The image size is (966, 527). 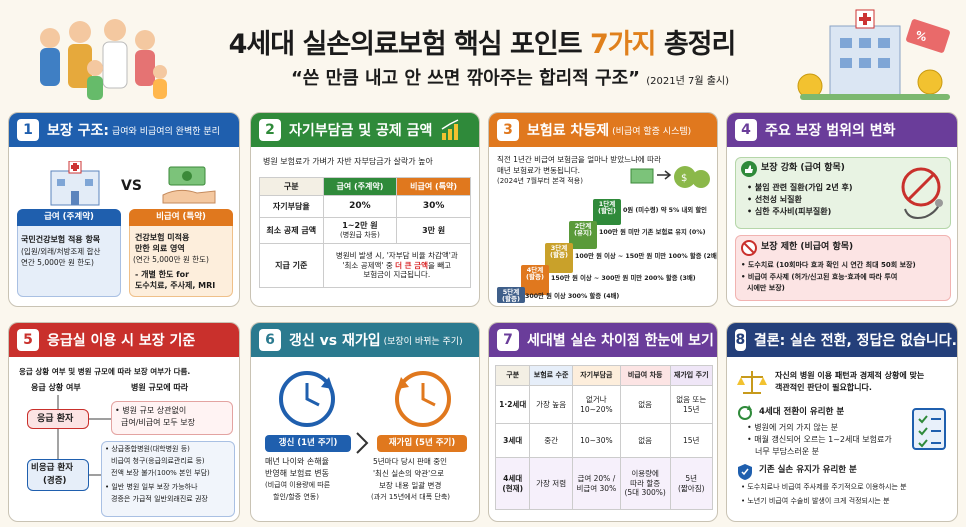 I want to click on enhanced-item: • 심한 주사비(피부질환), so click(x=789, y=211).